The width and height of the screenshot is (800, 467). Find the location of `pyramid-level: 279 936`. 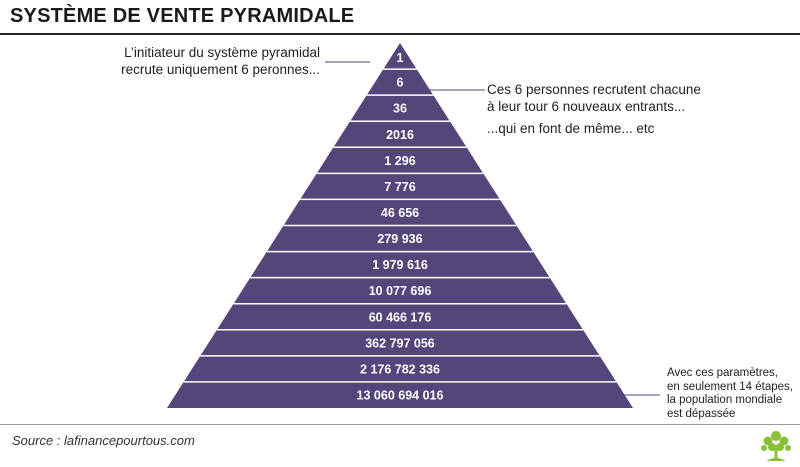

pyramid-level: 279 936 is located at coordinates (400, 238).